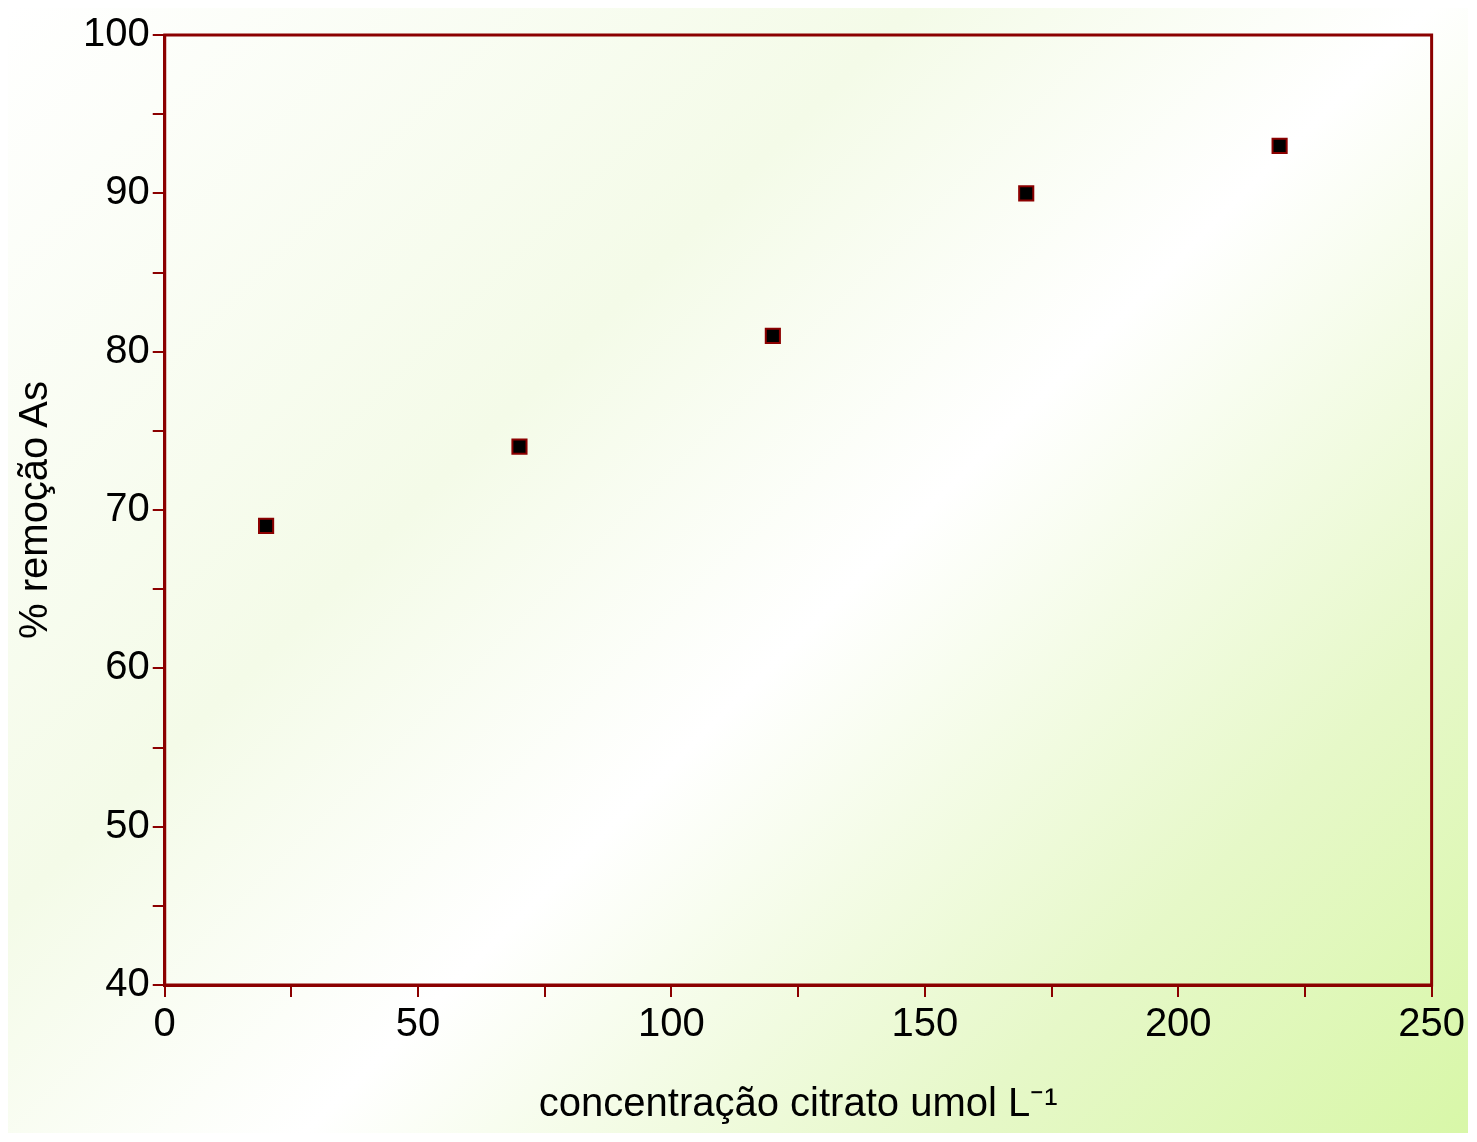 Image resolution: width=1477 pixels, height=1142 pixels. What do you see at coordinates (127, 507) in the screenshot?
I see `y-tick-label: 70` at bounding box center [127, 507].